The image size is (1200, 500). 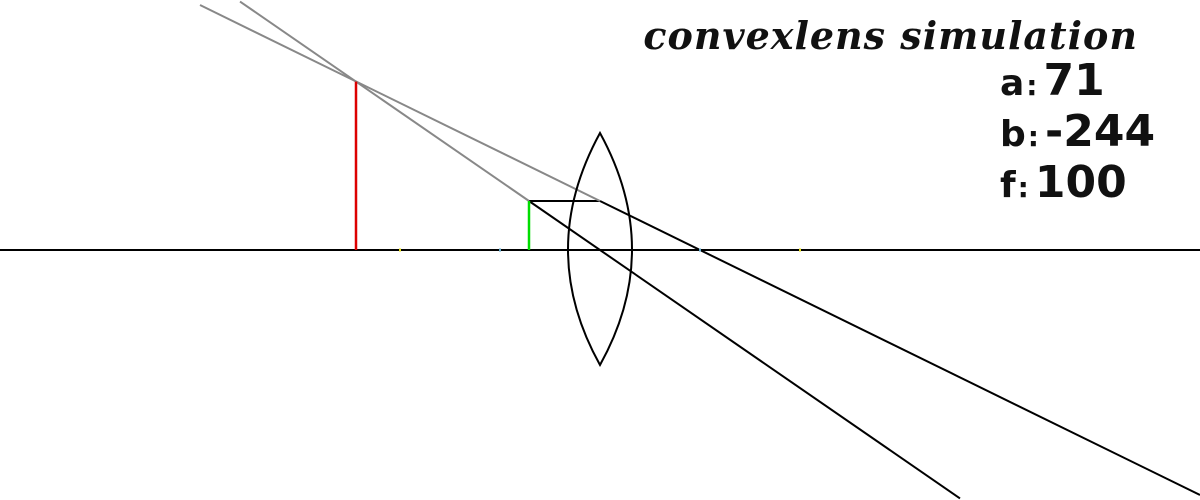 I want to click on convex-lens, so click(x=600, y=249).